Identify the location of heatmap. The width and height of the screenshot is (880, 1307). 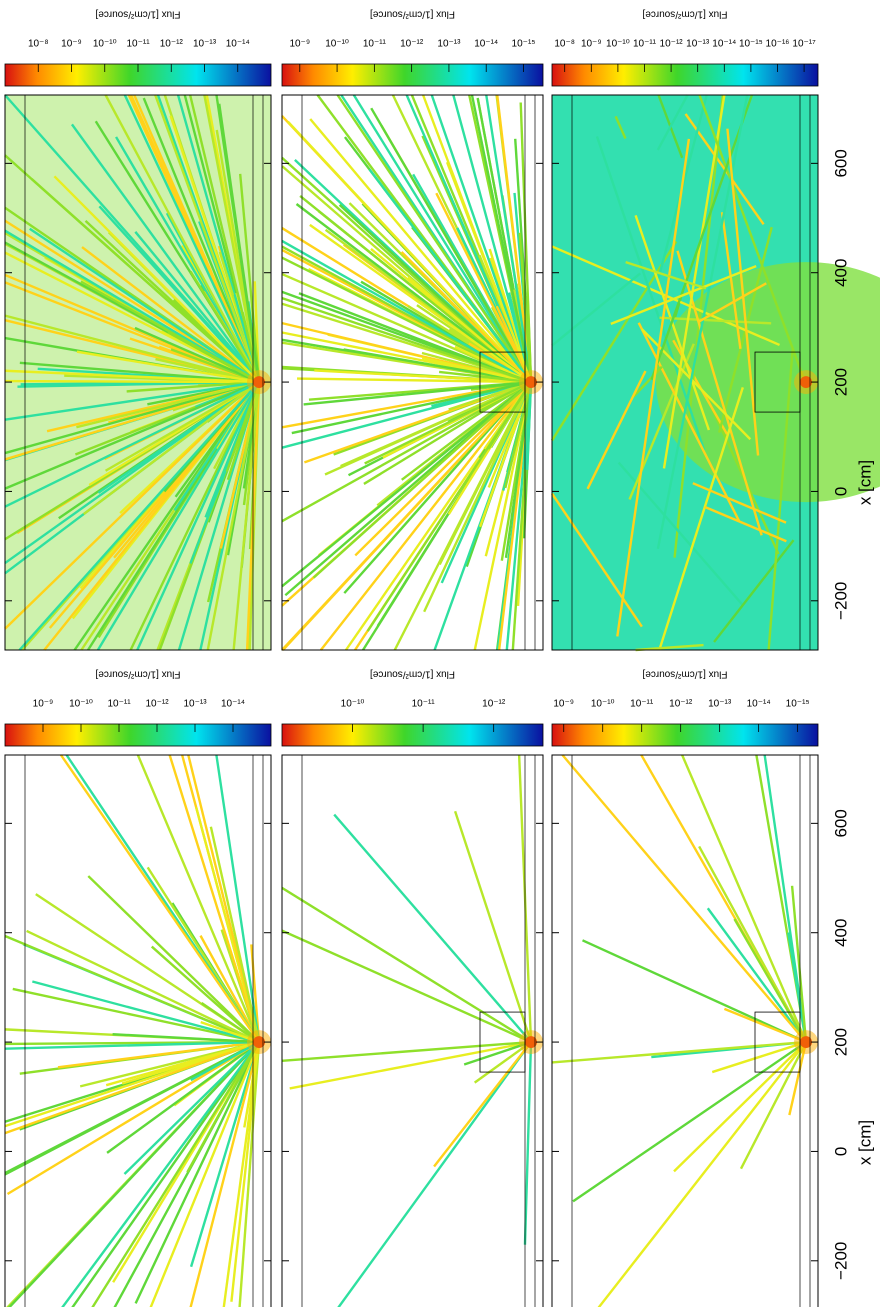
(137, 372).